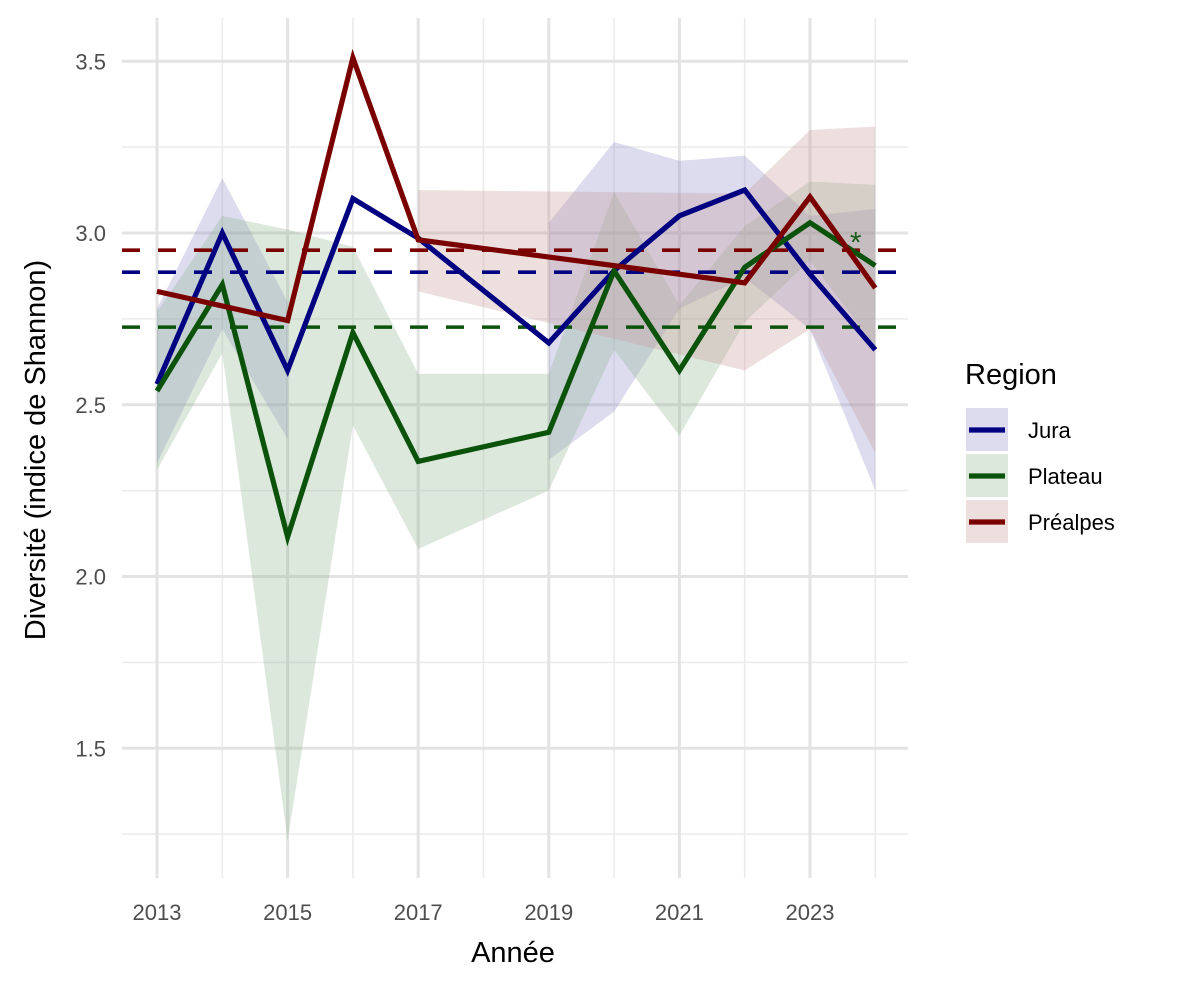 The image size is (1184, 988). I want to click on legend-item-pralpes: Préalpes, so click(1040, 521).